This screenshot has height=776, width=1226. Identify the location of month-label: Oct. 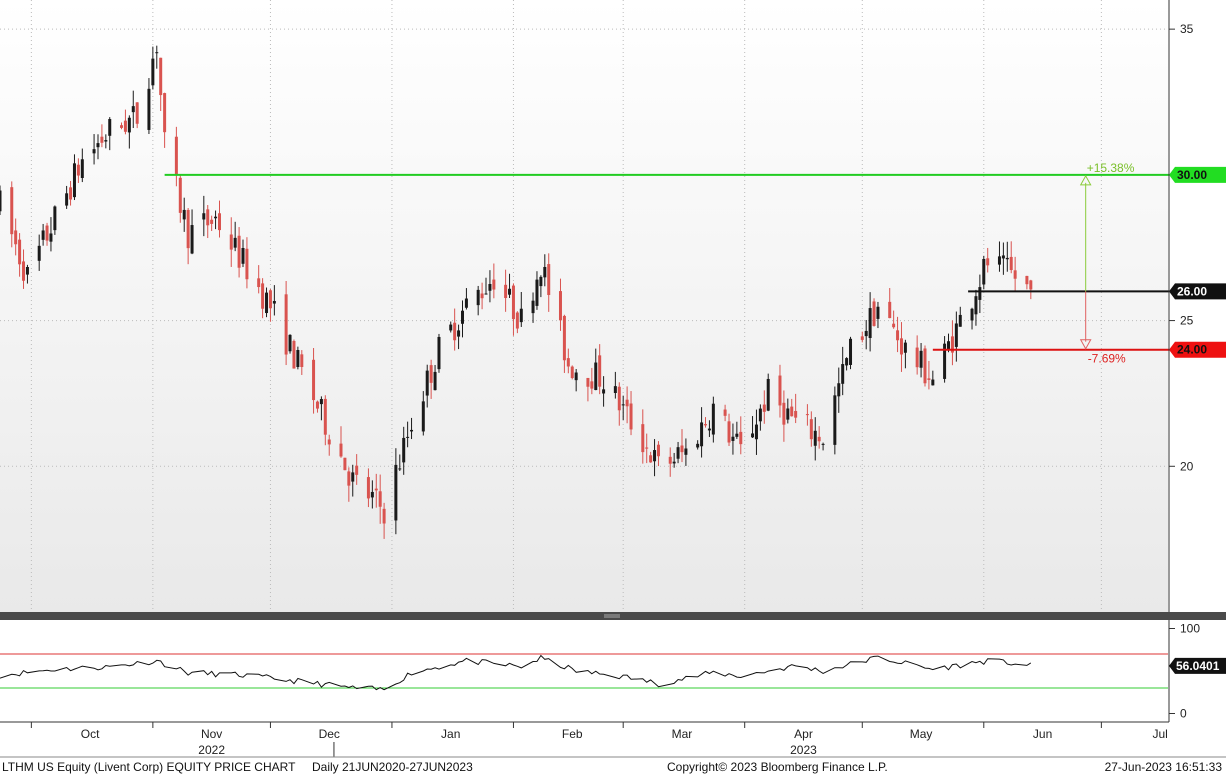
(90, 734).